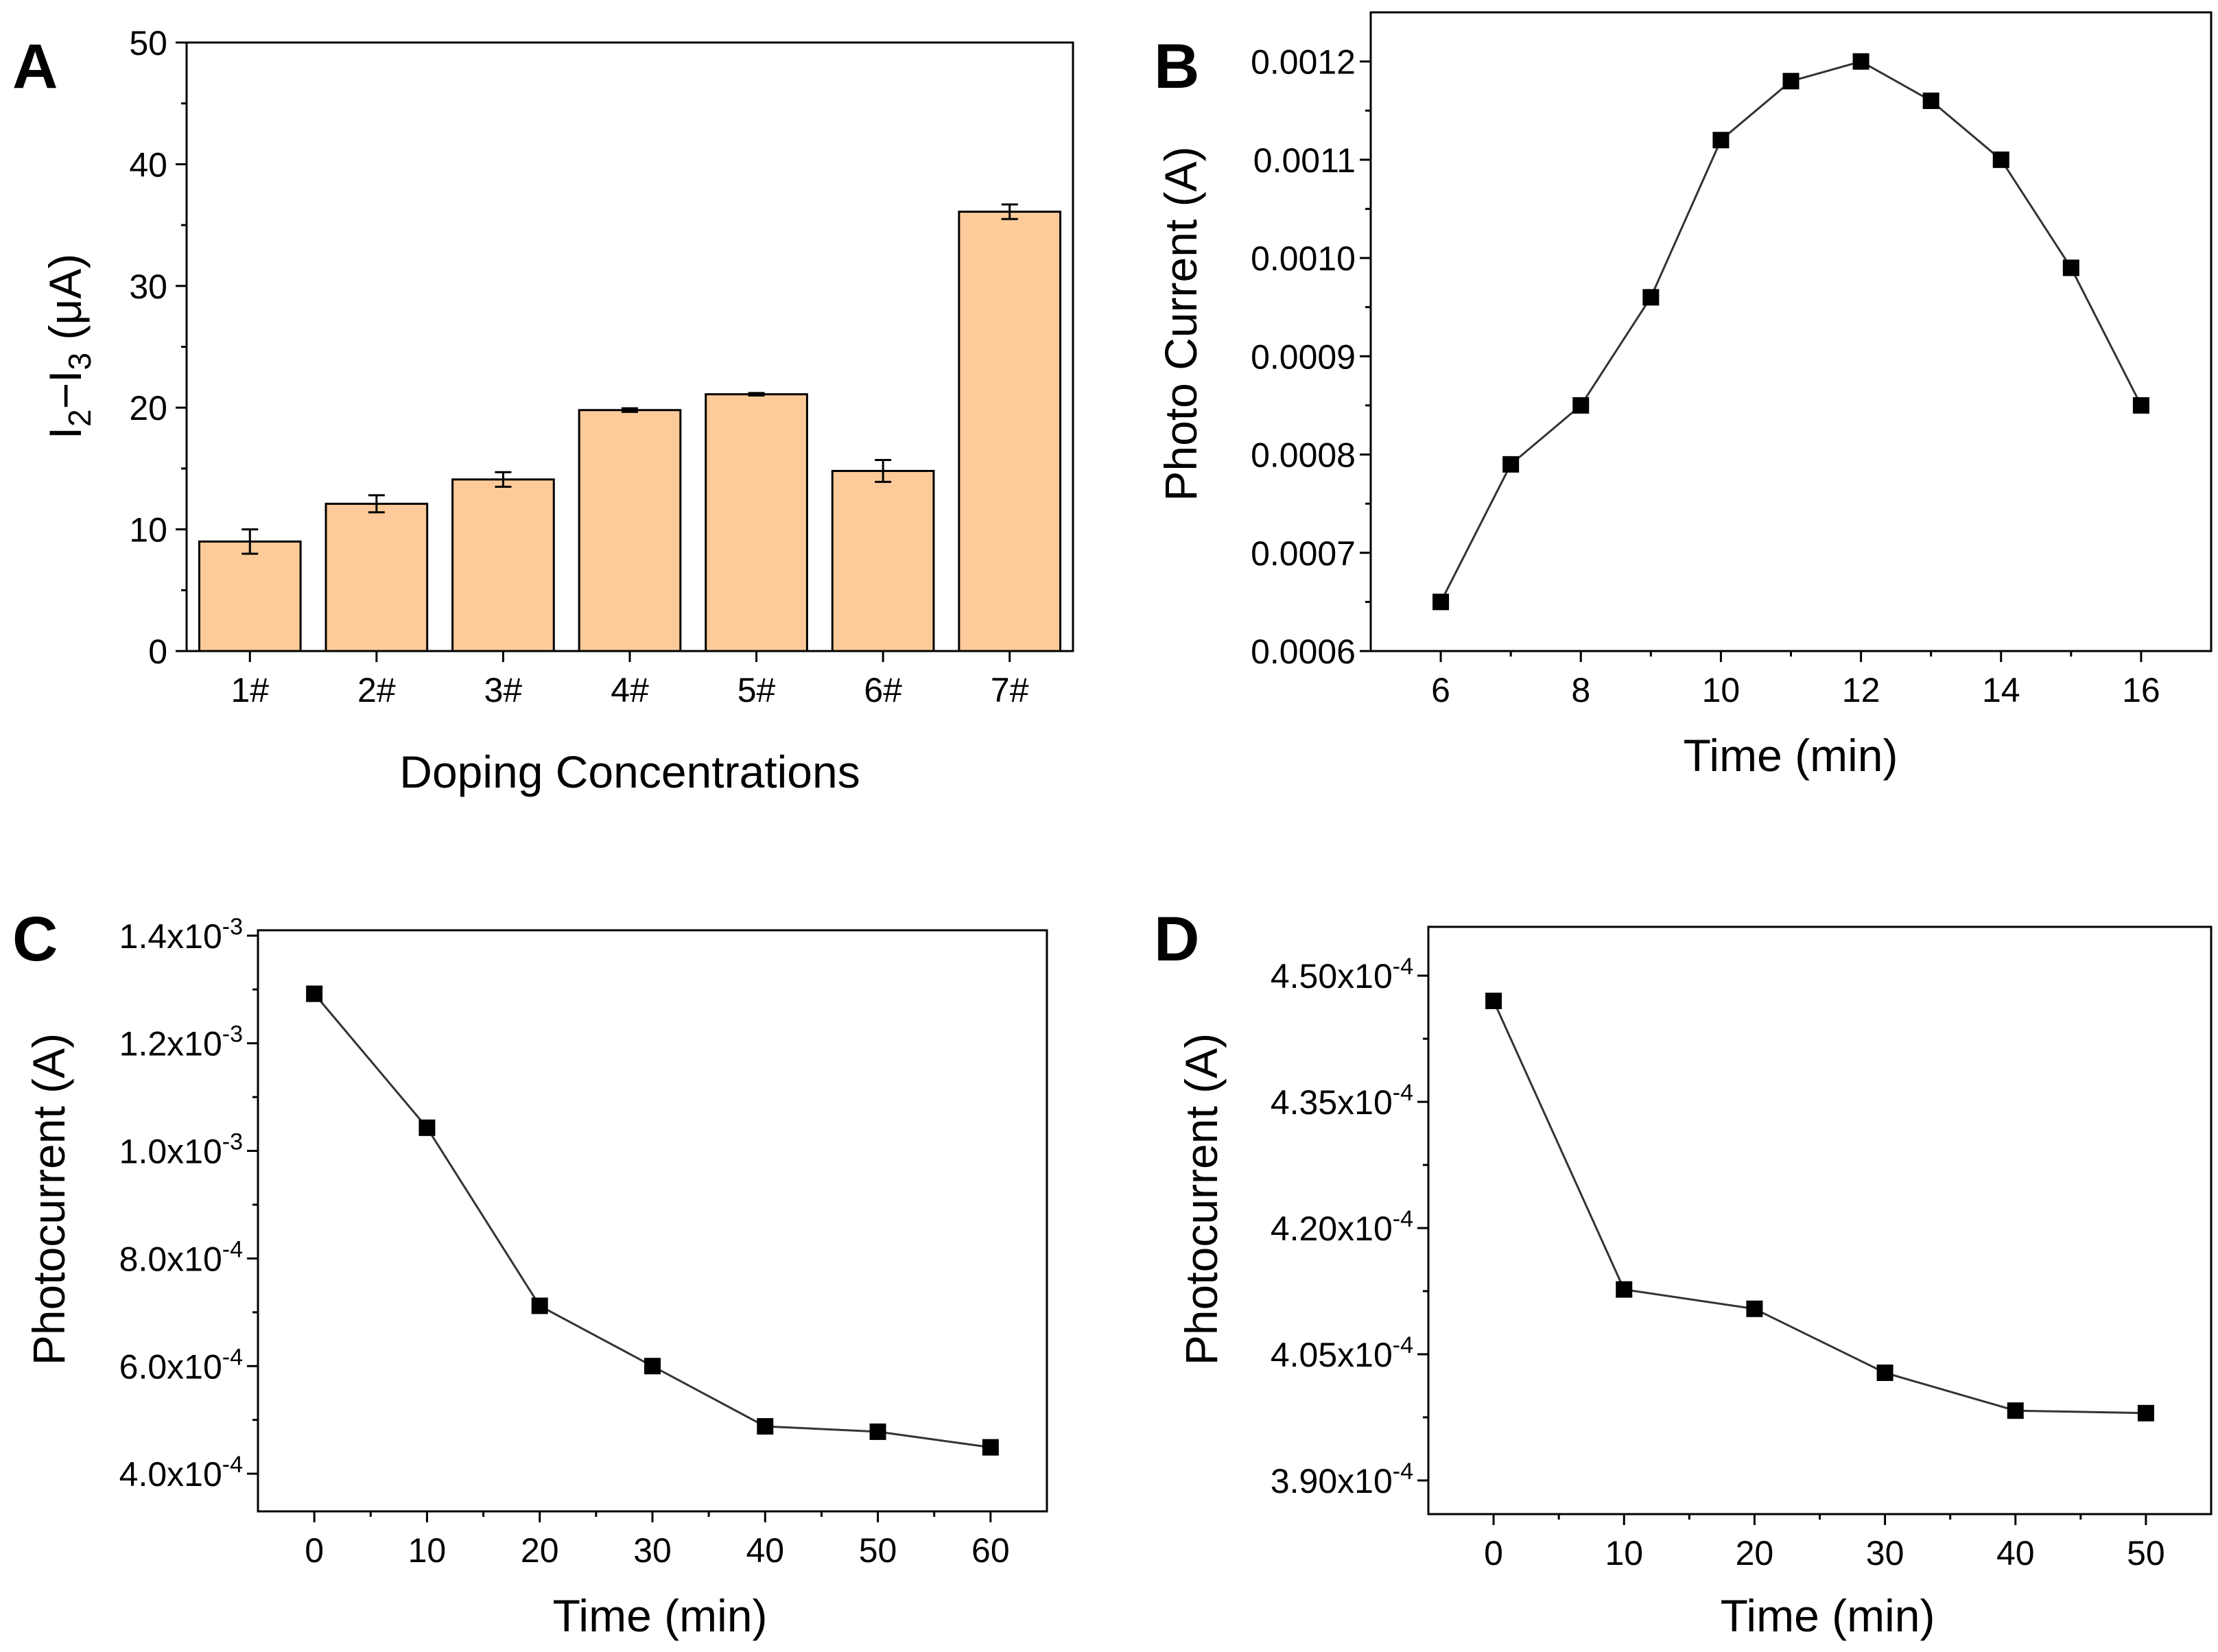 This screenshot has width=2218, height=1652. What do you see at coordinates (1824, 1543) in the screenshot?
I see `x-axis: 0 10 20 30 40 50` at bounding box center [1824, 1543].